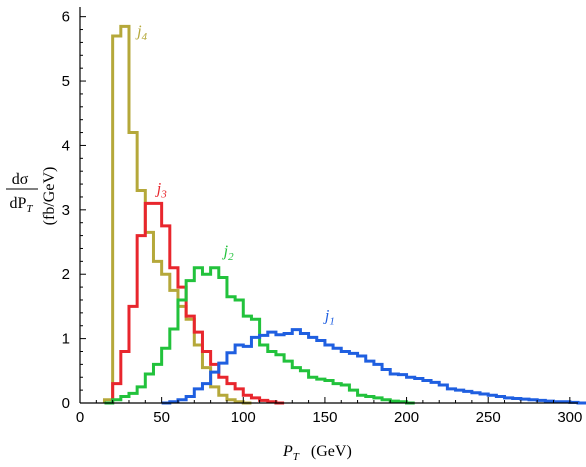 This screenshot has width=586, height=467. I want to click on x-tick-label: 300, so click(569, 417).